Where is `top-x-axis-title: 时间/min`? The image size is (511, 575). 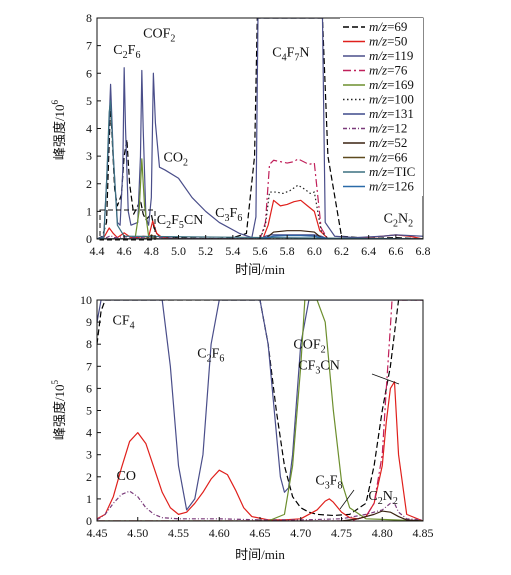 top-x-axis-title: 时间/min is located at coordinates (260, 269).